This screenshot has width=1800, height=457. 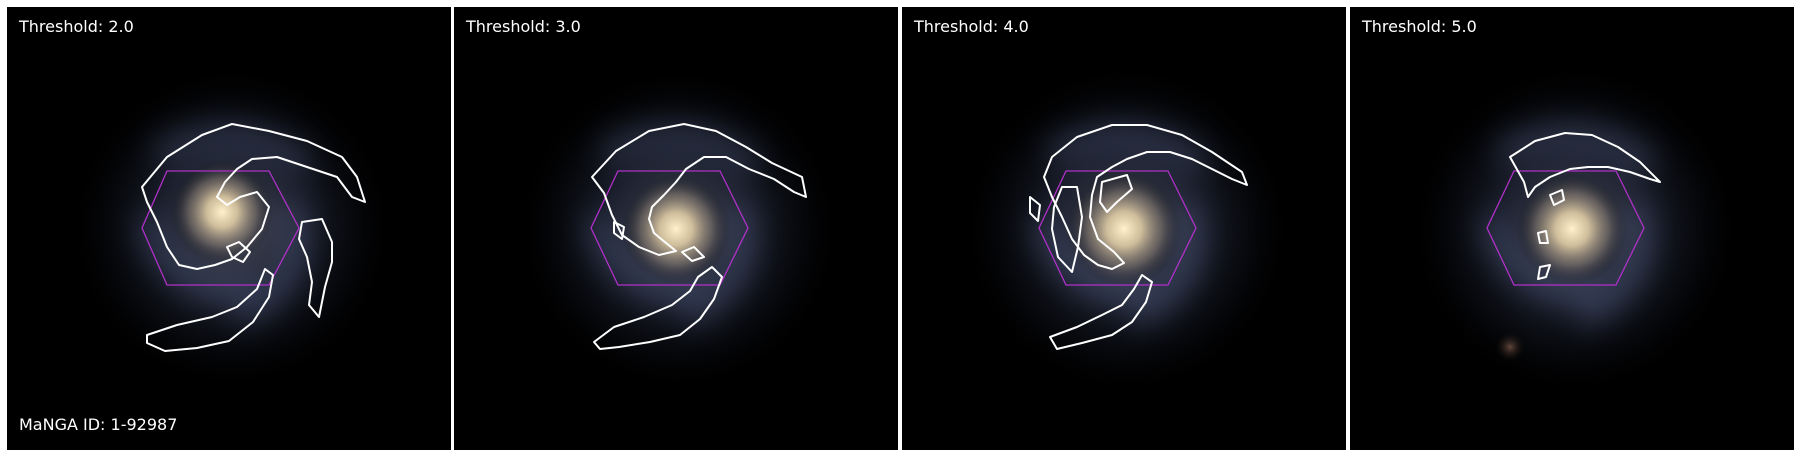 What do you see at coordinates (971, 26) in the screenshot?
I see `threshold-label: Threshold: 4.0` at bounding box center [971, 26].